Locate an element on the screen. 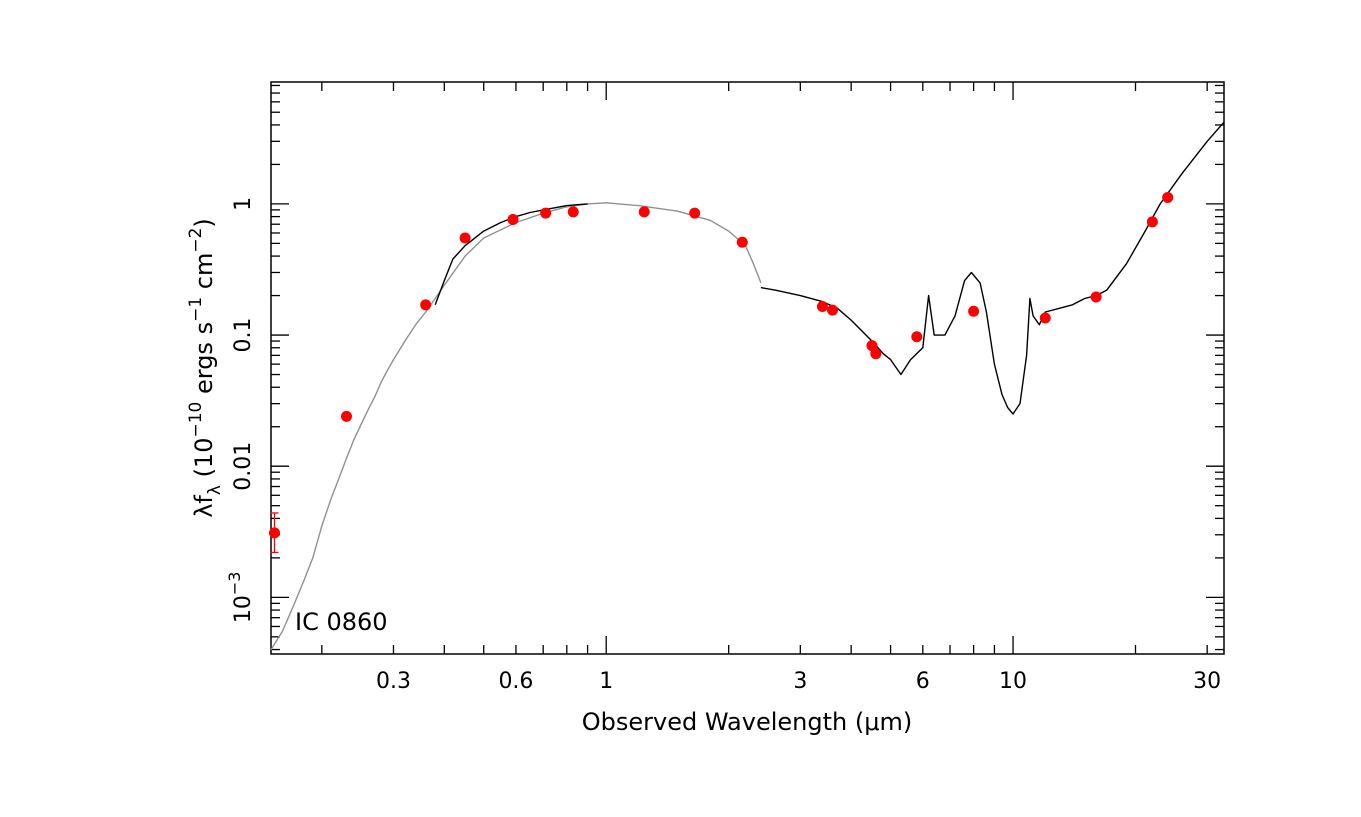  y-label-units-b: ergs s is located at coordinates (204, 362).